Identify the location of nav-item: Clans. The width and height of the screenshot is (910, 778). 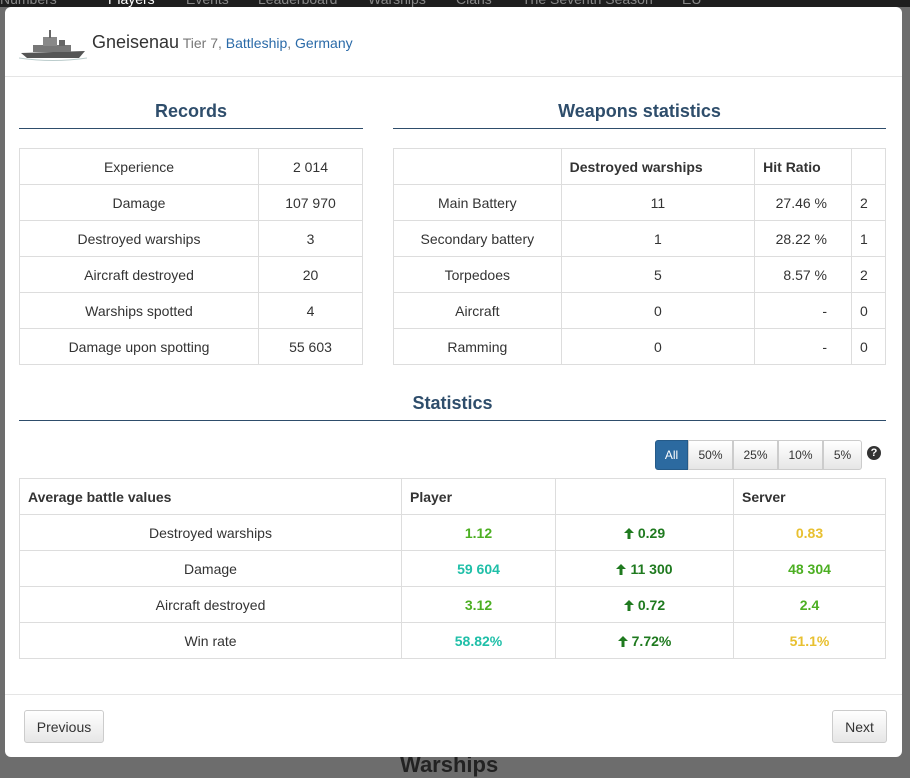
(474, 3).